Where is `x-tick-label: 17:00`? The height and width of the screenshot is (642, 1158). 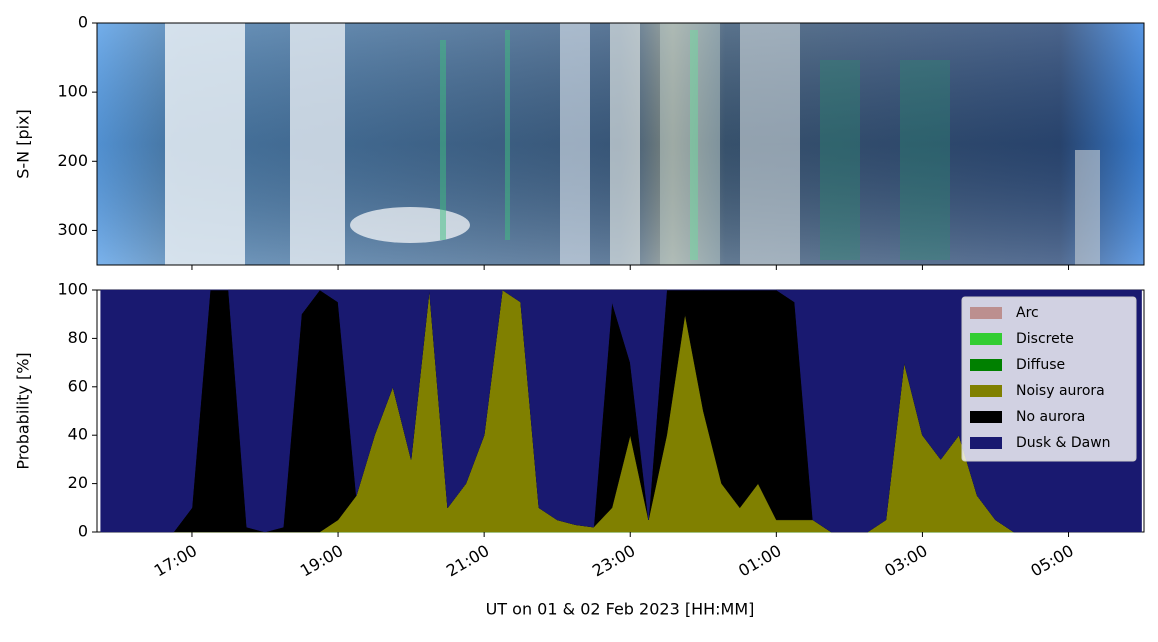
x-tick-label: 17:00 is located at coordinates (175, 561).